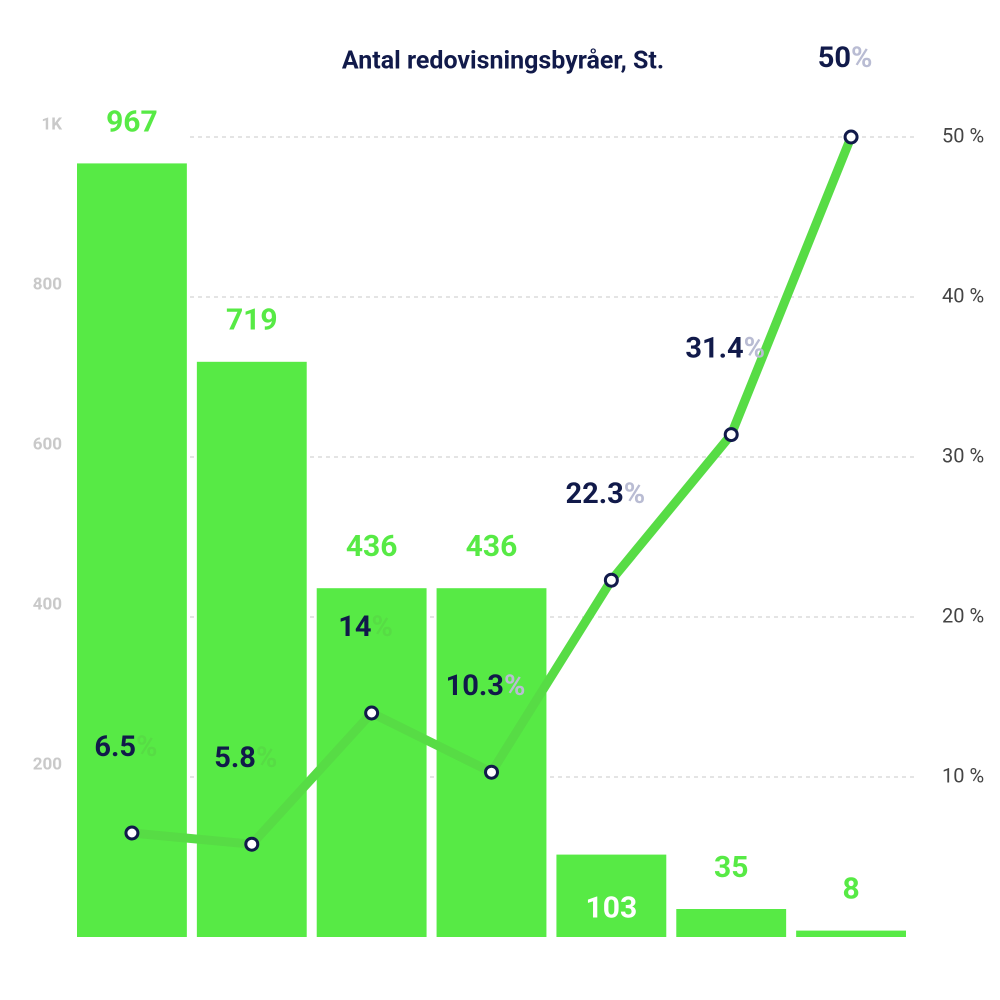  What do you see at coordinates (963, 295) in the screenshot?
I see `y2-tick-label: 40 %` at bounding box center [963, 295].